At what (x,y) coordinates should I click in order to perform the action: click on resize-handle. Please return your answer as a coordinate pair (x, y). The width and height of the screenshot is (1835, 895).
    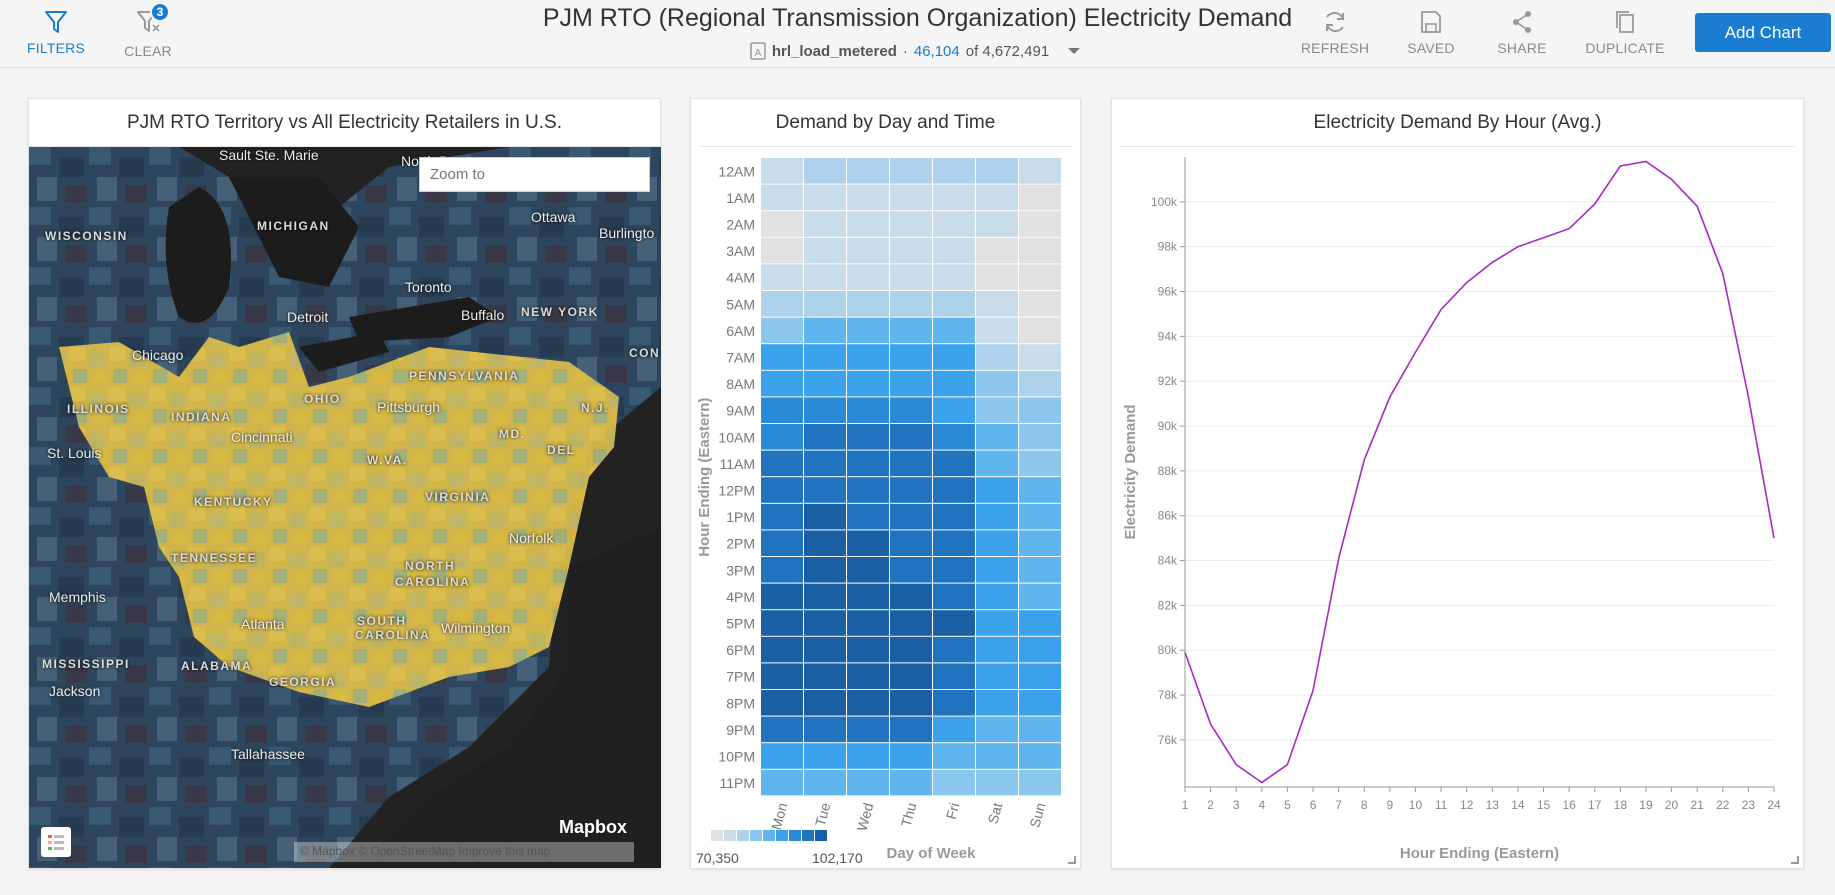
    Looking at the image, I should click on (1795, 860).